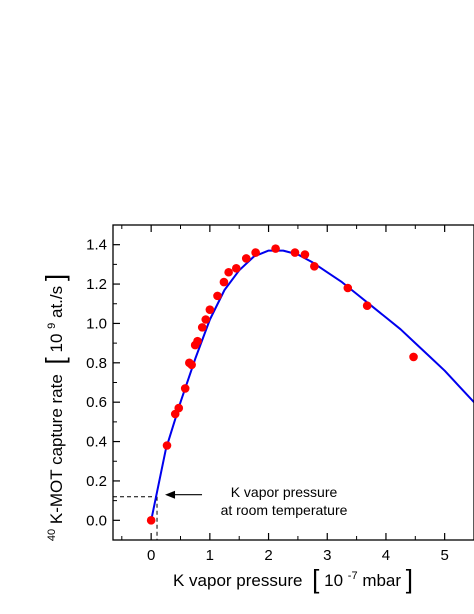 Image resolution: width=474 pixels, height=614 pixels. I want to click on x-tick-label-1: 1, so click(210, 555).